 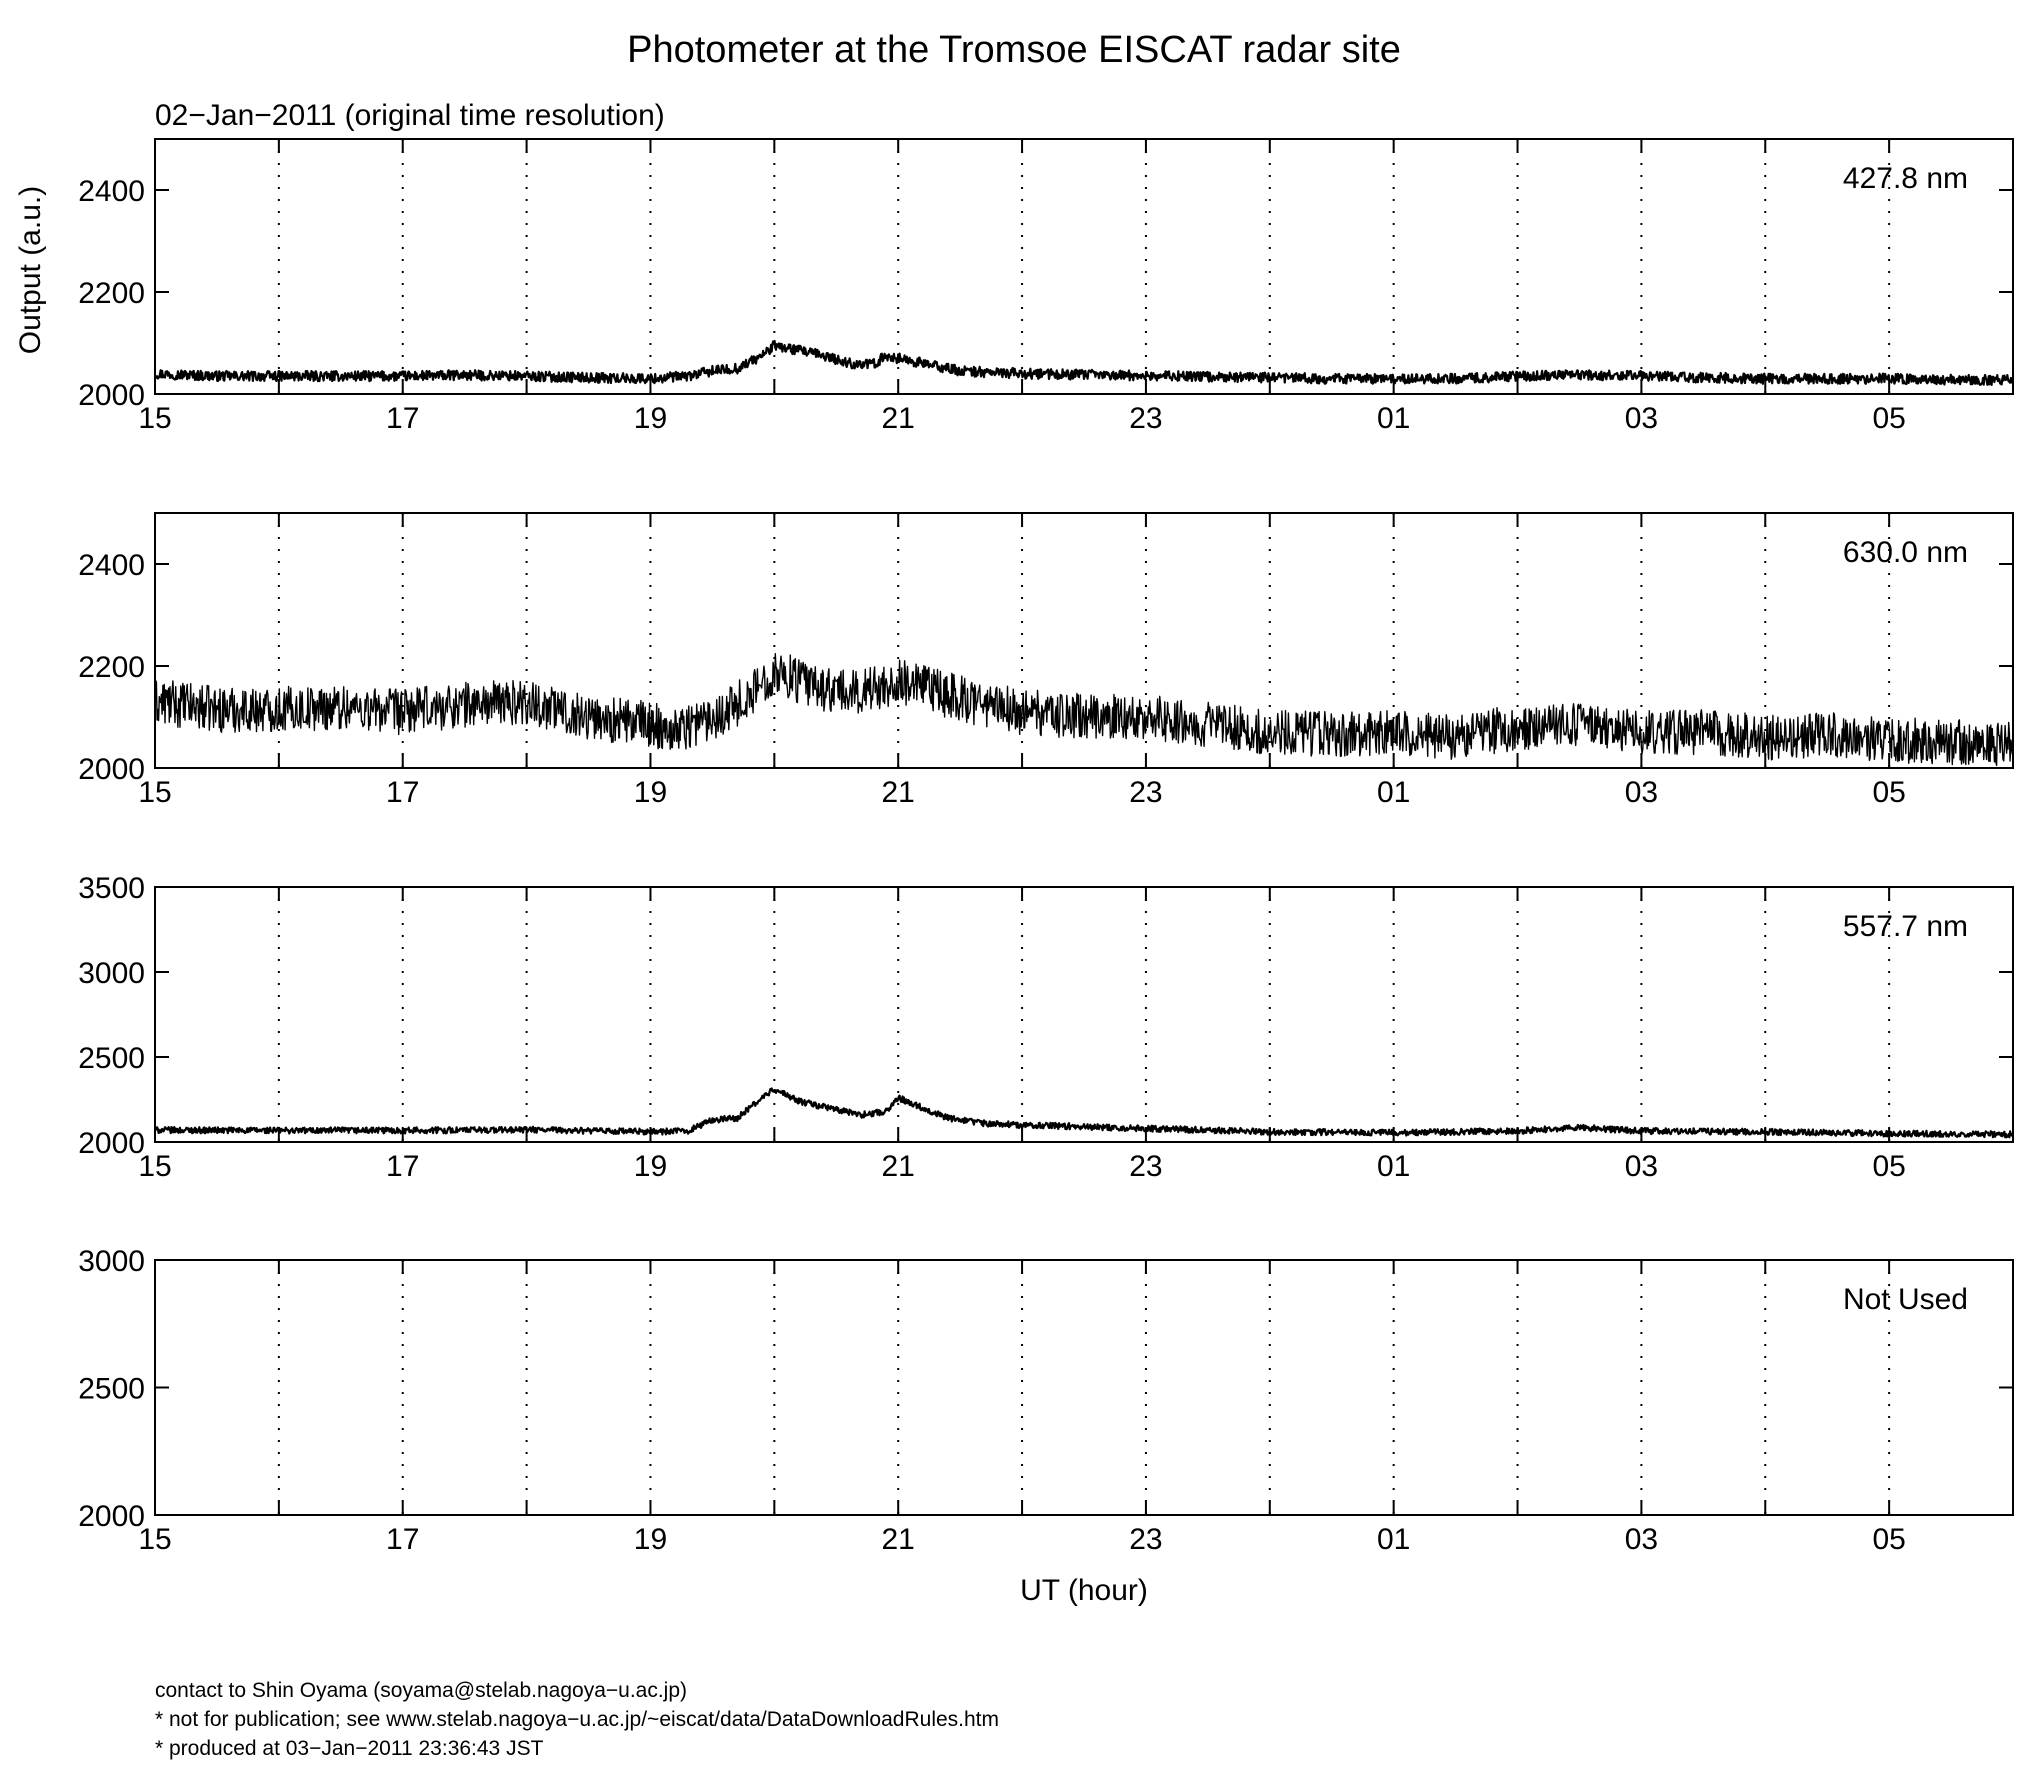 I want to click on panel-wavelength-label: 427.8 nm, so click(x=1905, y=178).